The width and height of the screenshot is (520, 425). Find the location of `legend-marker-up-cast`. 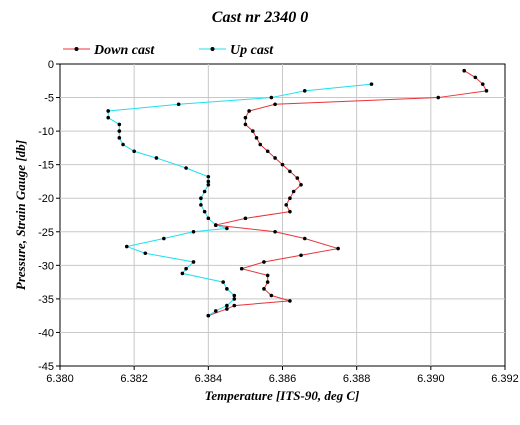

legend-marker-up-cast is located at coordinates (212, 49).